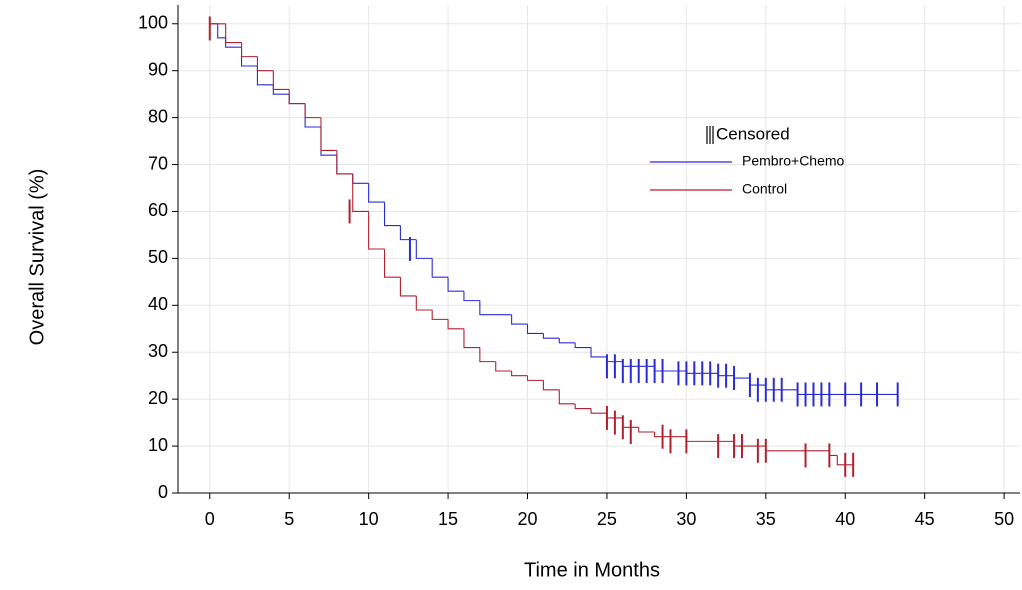 The height and width of the screenshot is (590, 1022). What do you see at coordinates (163, 492) in the screenshot?
I see `y-tick-label: 0` at bounding box center [163, 492].